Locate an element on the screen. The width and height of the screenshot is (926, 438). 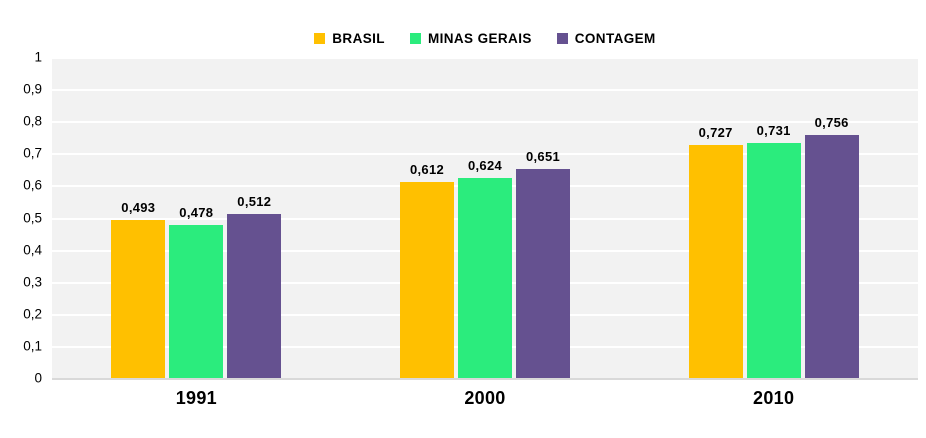
y-tick-label: 0,6 is located at coordinates (32, 185).